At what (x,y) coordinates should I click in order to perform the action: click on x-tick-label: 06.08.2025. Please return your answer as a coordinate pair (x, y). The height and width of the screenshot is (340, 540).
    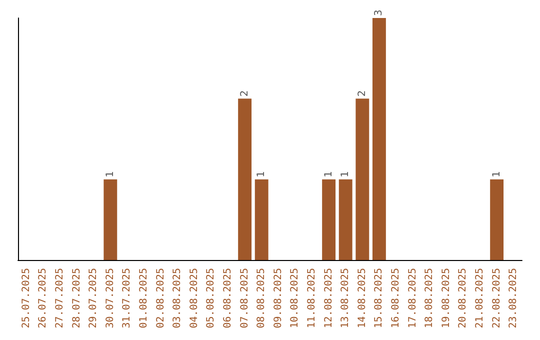
    Looking at the image, I should click on (228, 298).